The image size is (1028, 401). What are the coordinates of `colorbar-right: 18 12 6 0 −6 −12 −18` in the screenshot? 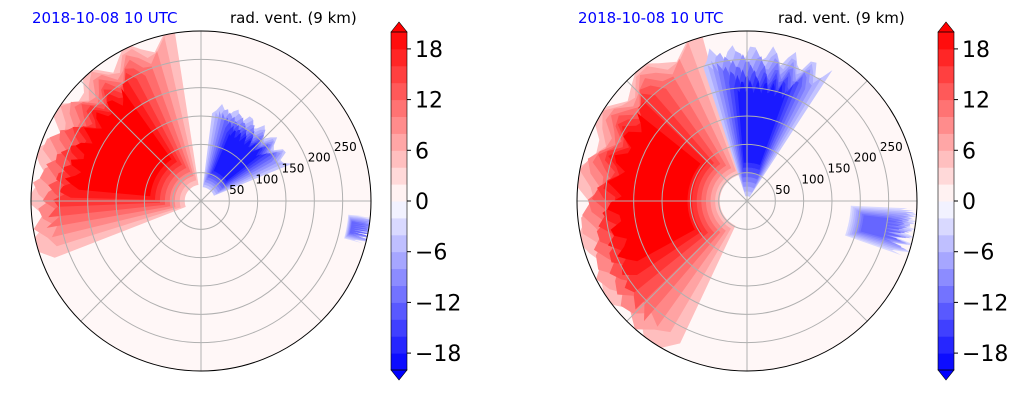 It's located at (972, 201).